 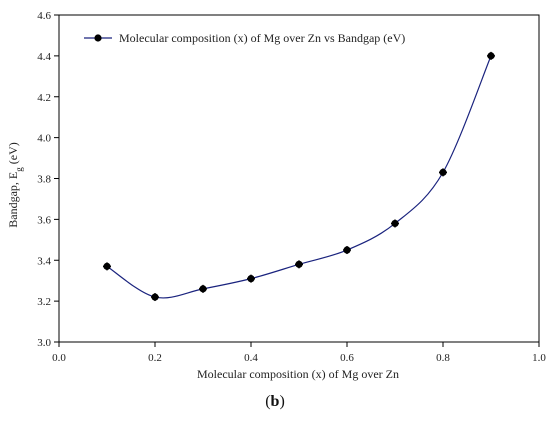 What do you see at coordinates (347, 358) in the screenshot?
I see `x-tick-label: 0.6` at bounding box center [347, 358].